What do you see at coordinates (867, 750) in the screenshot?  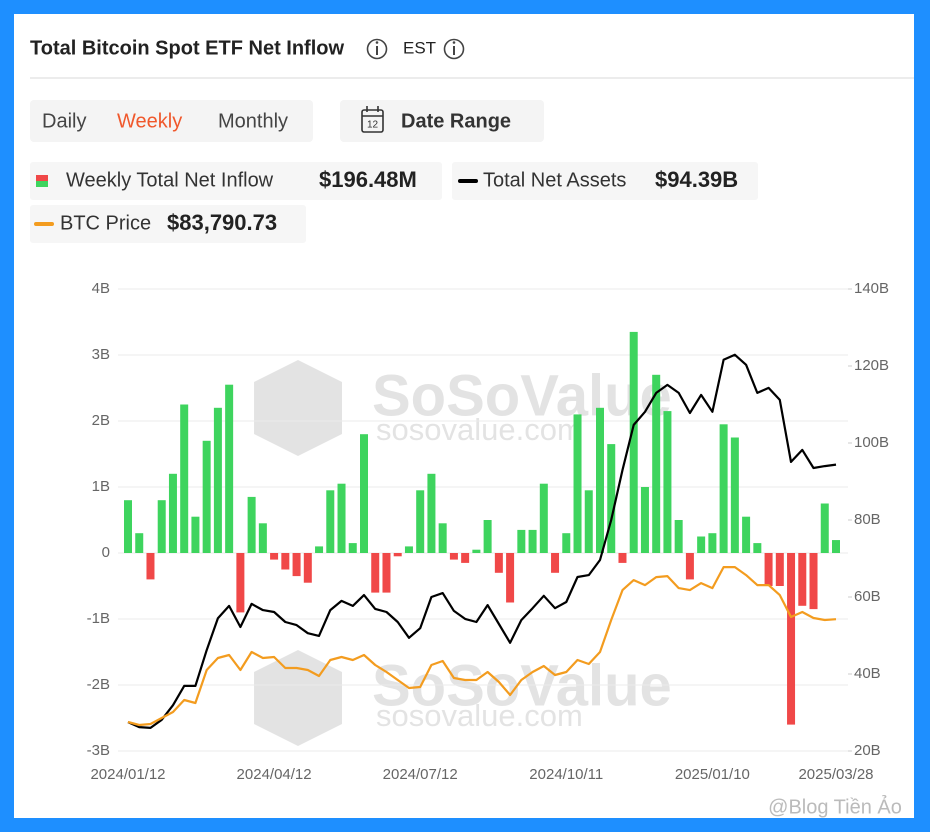 I see `y2-tick-label: 20B` at bounding box center [867, 750].